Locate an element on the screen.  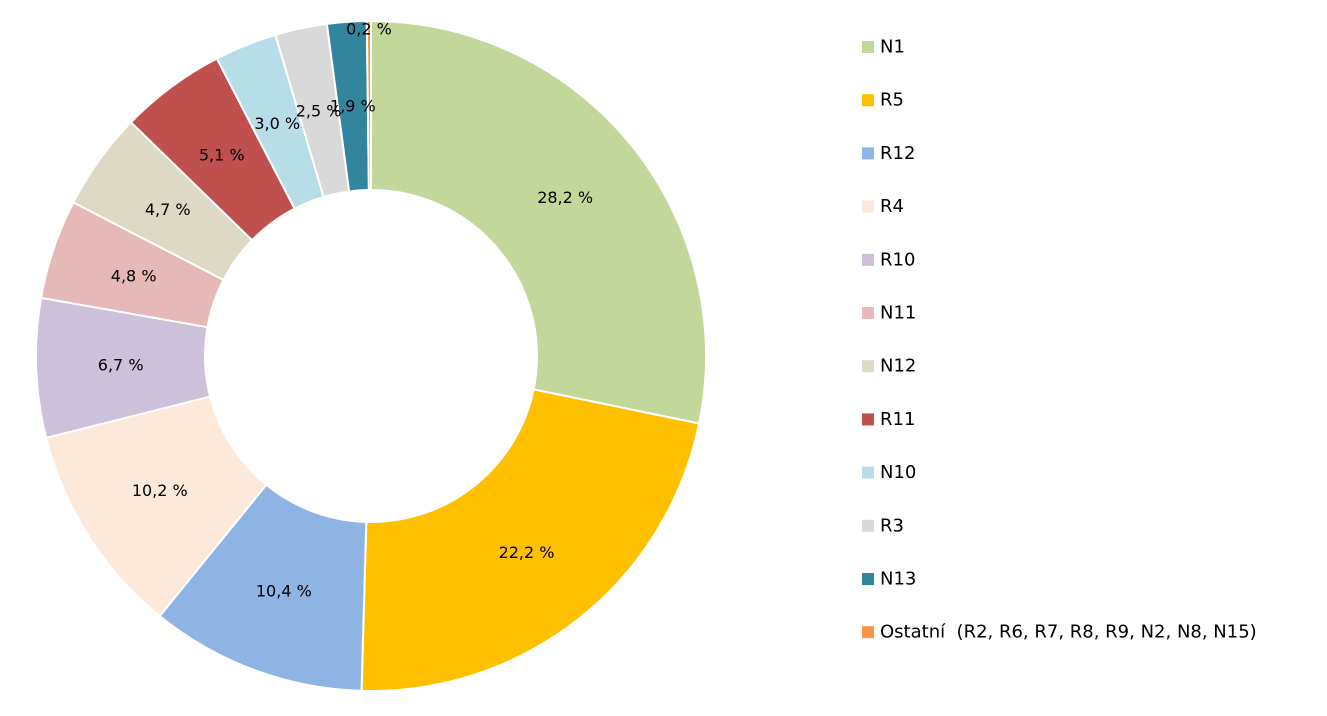
legend-item-10: R3 is located at coordinates (883, 525).